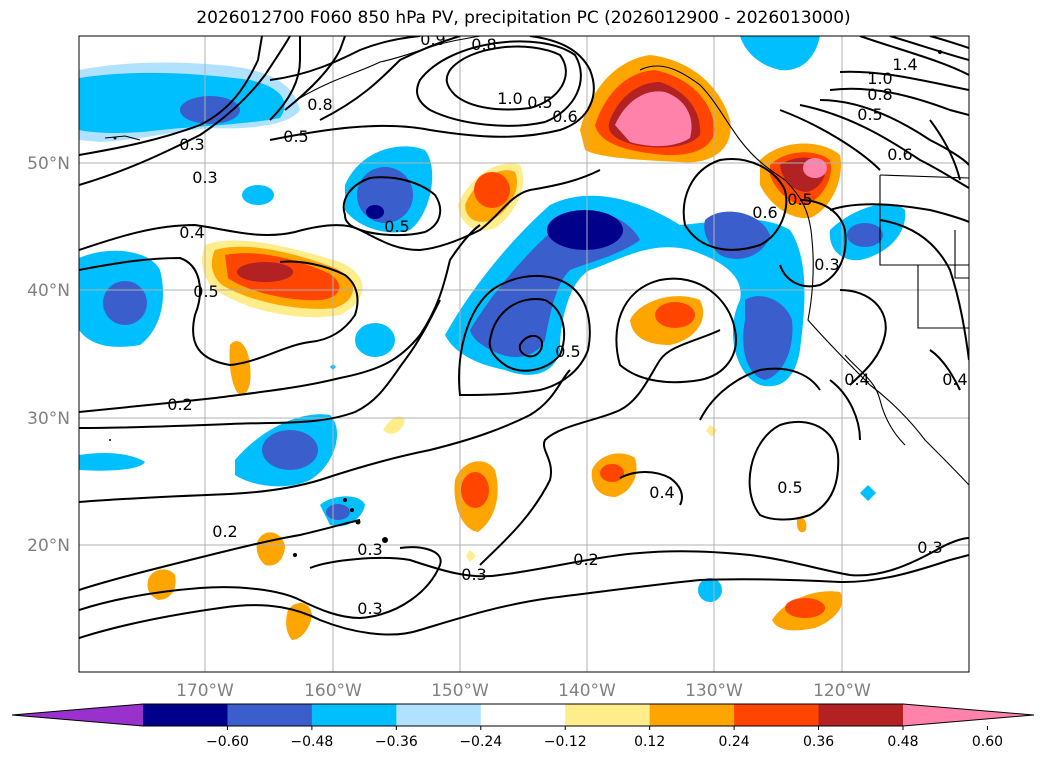 The width and height of the screenshot is (1047, 765). I want to click on colorbar-tick-label: 0.12, so click(649, 742).